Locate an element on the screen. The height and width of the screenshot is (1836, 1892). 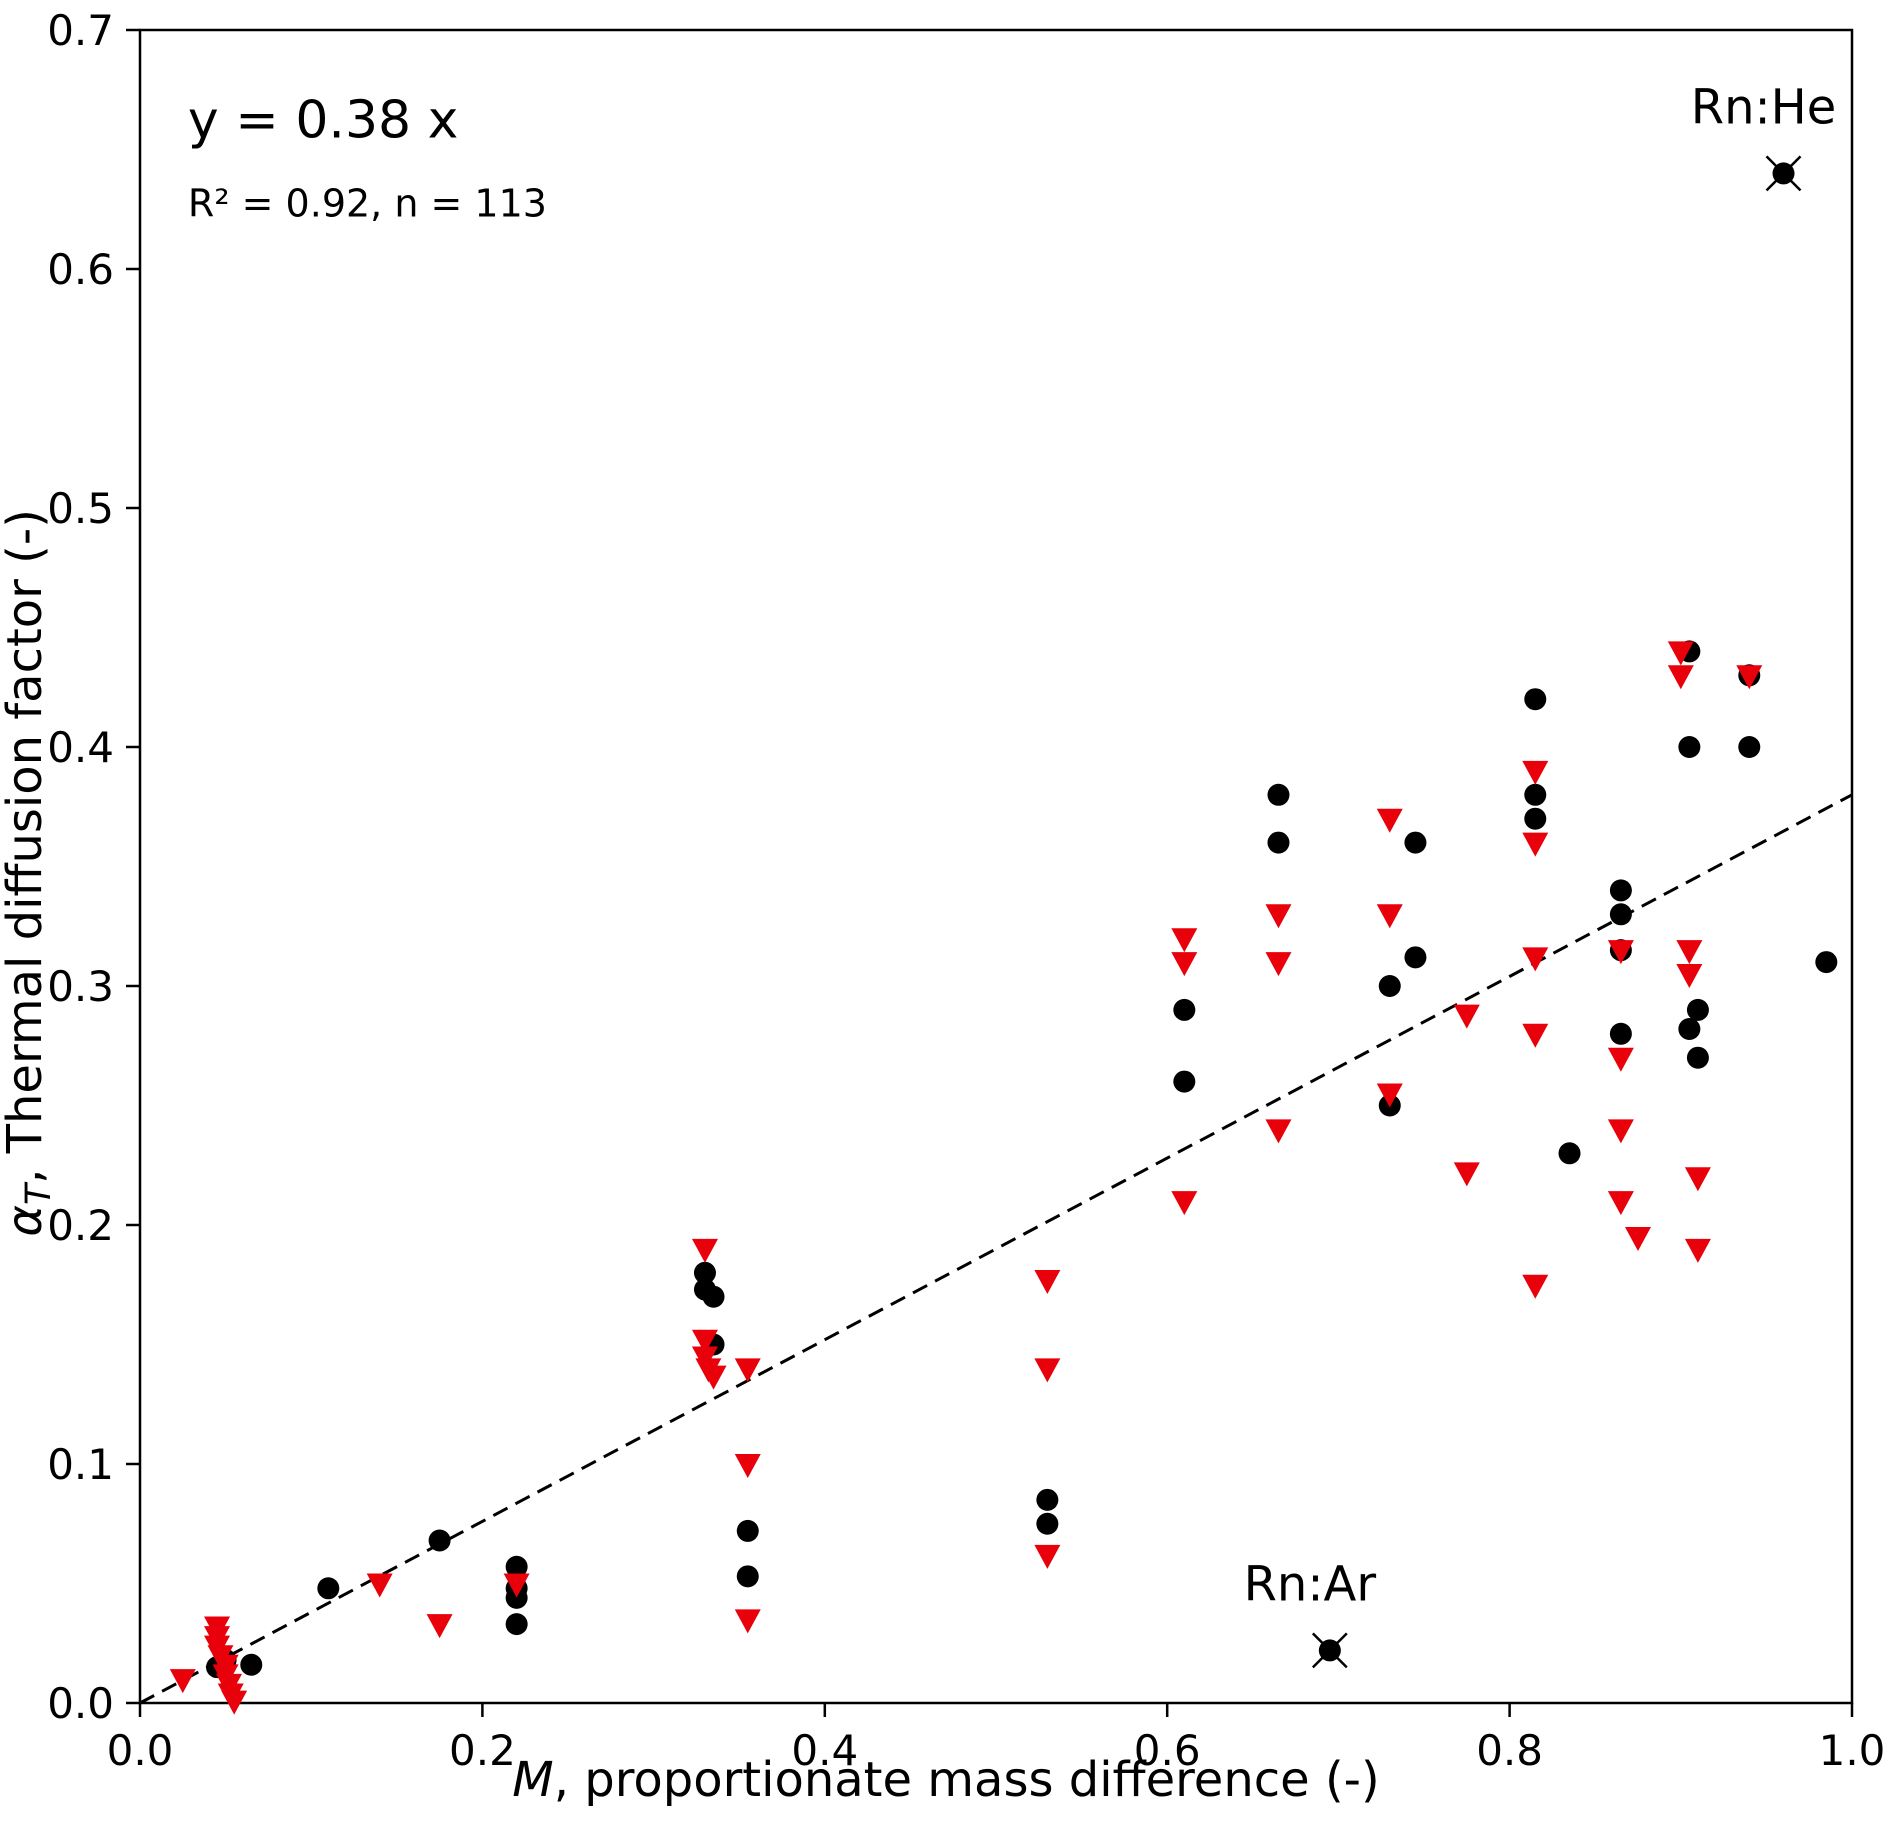
point-label: Rn:He is located at coordinates (1764, 107).